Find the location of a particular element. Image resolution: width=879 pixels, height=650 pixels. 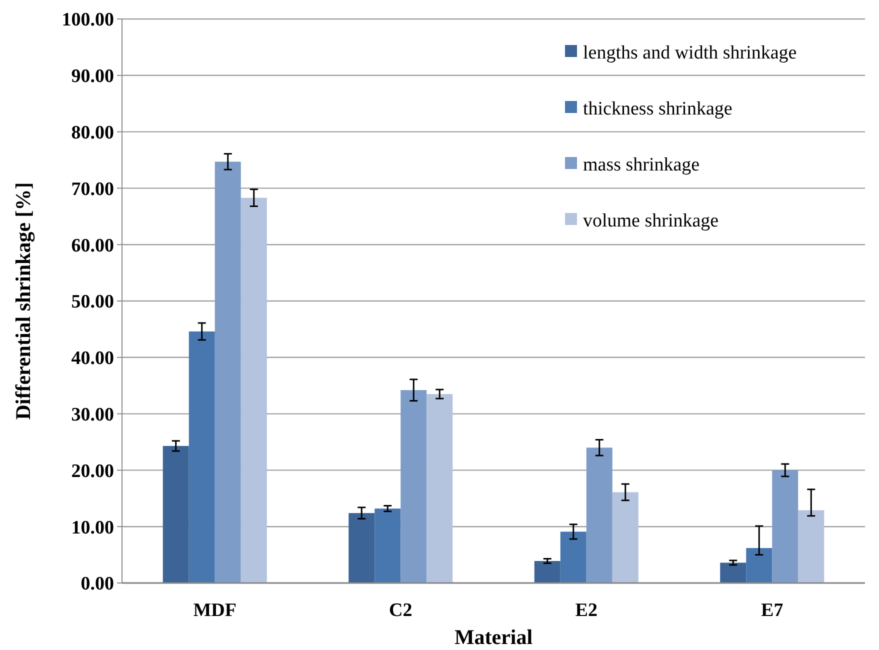

y-tick-label: 0.00 is located at coordinates (97, 584).